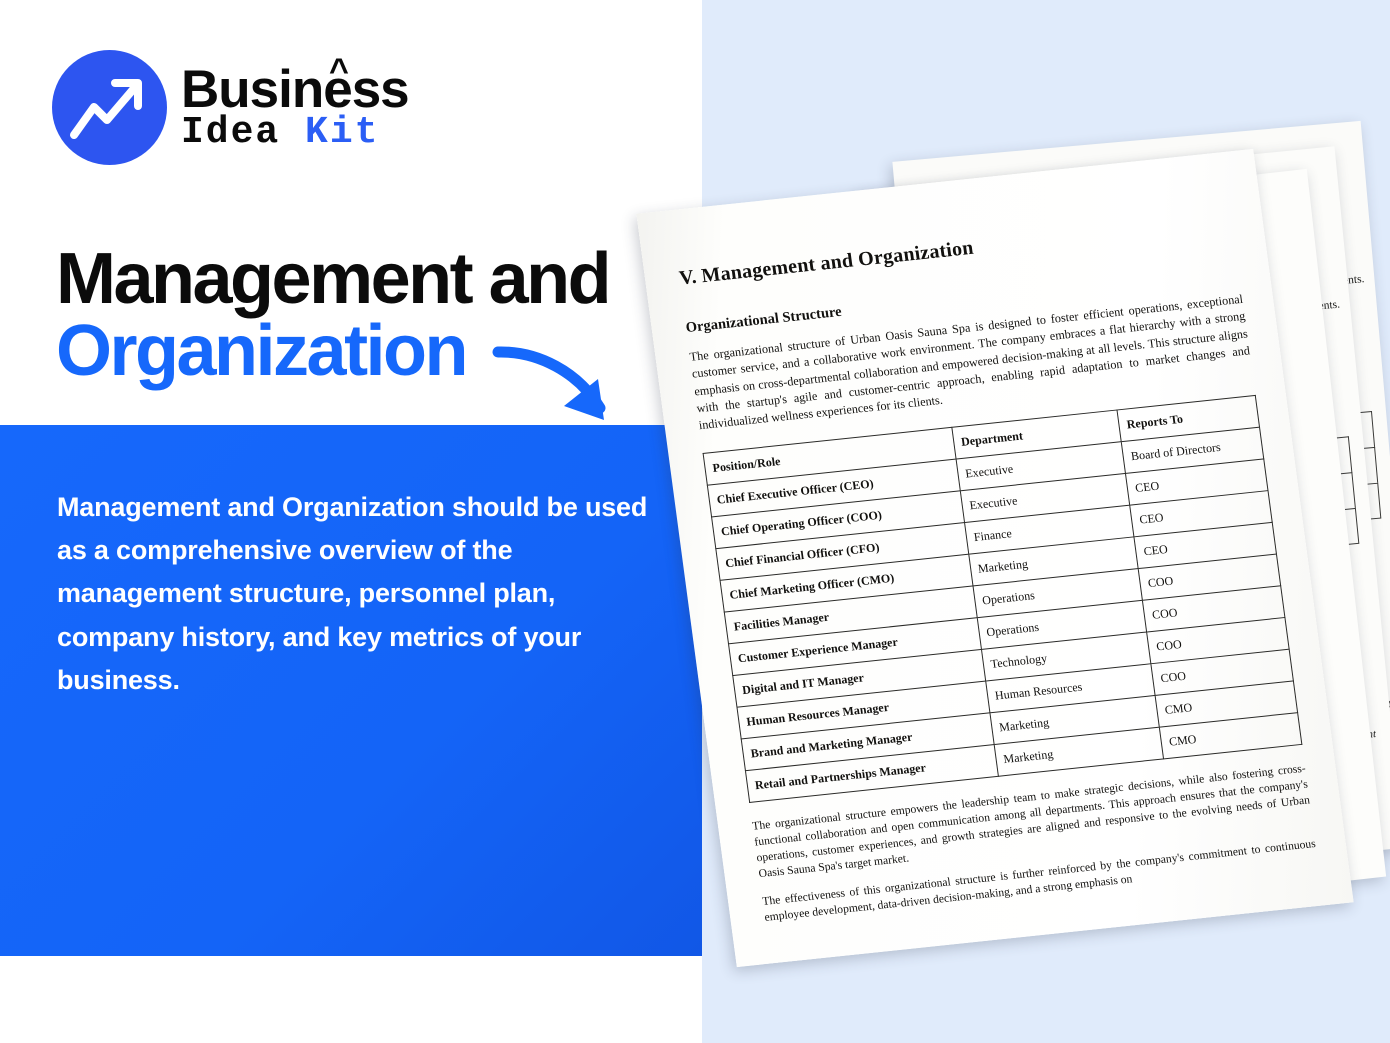 The height and width of the screenshot is (1043, 1390). I want to click on page-title-line-2: Organization, so click(262, 351).